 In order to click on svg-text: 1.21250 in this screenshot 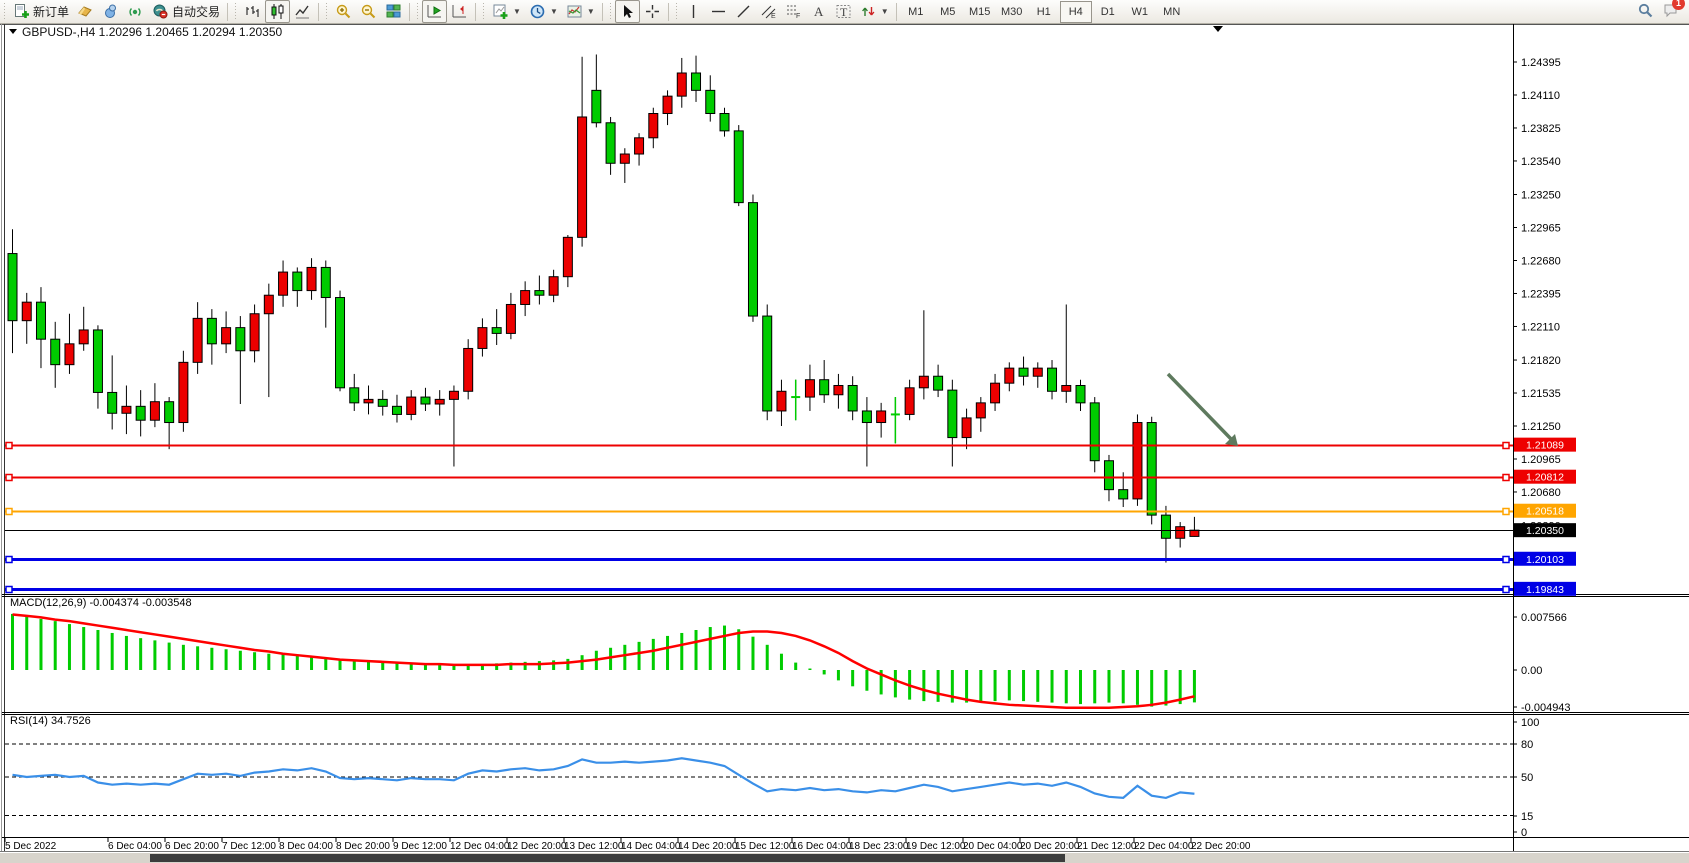, I will do `click(1541, 427)`.